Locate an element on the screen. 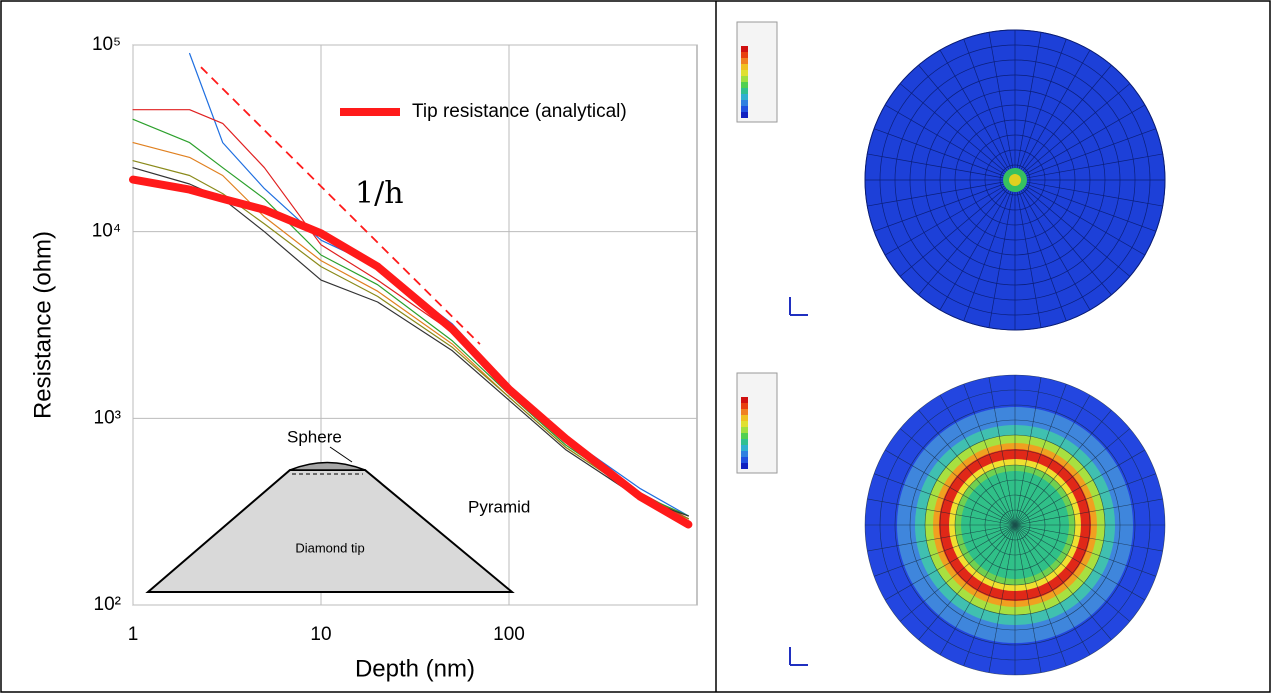  y-tick-label: 10² is located at coordinates (107, 604).